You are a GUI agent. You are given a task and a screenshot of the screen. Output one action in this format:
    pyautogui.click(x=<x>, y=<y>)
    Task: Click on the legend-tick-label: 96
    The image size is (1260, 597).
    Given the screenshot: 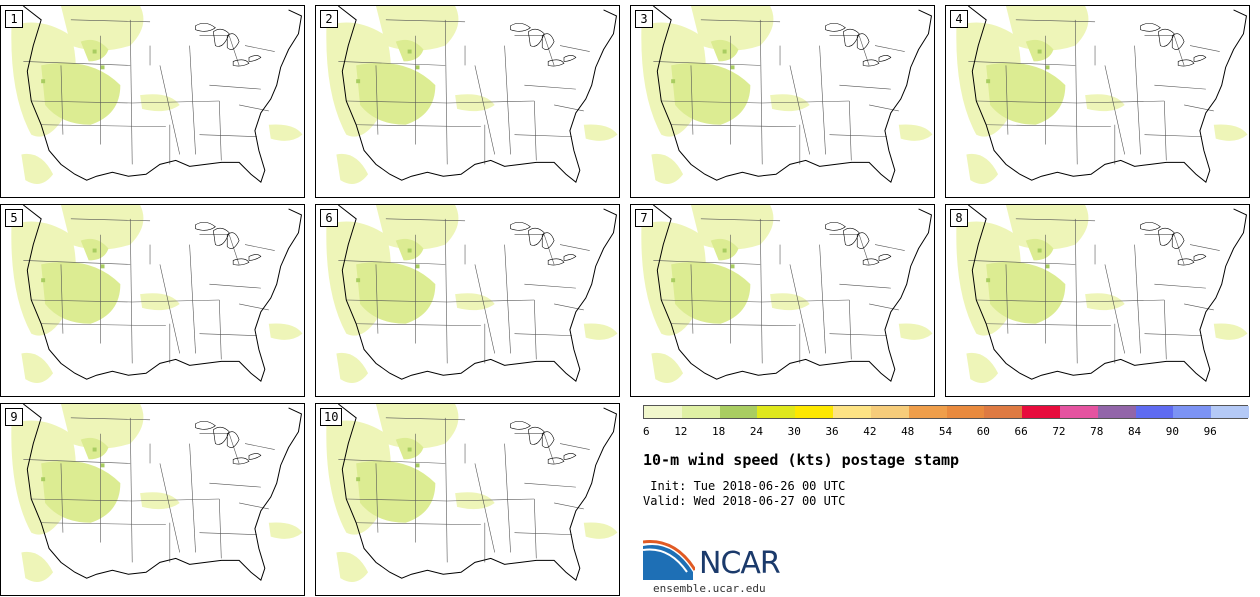 What is the action you would take?
    pyautogui.click(x=1210, y=431)
    